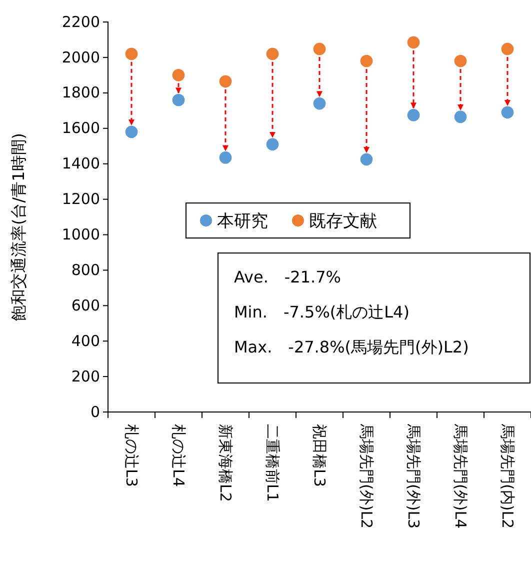  What do you see at coordinates (319, 455) in the screenshot?
I see `x-tick-label: 祝田橋L3` at bounding box center [319, 455].